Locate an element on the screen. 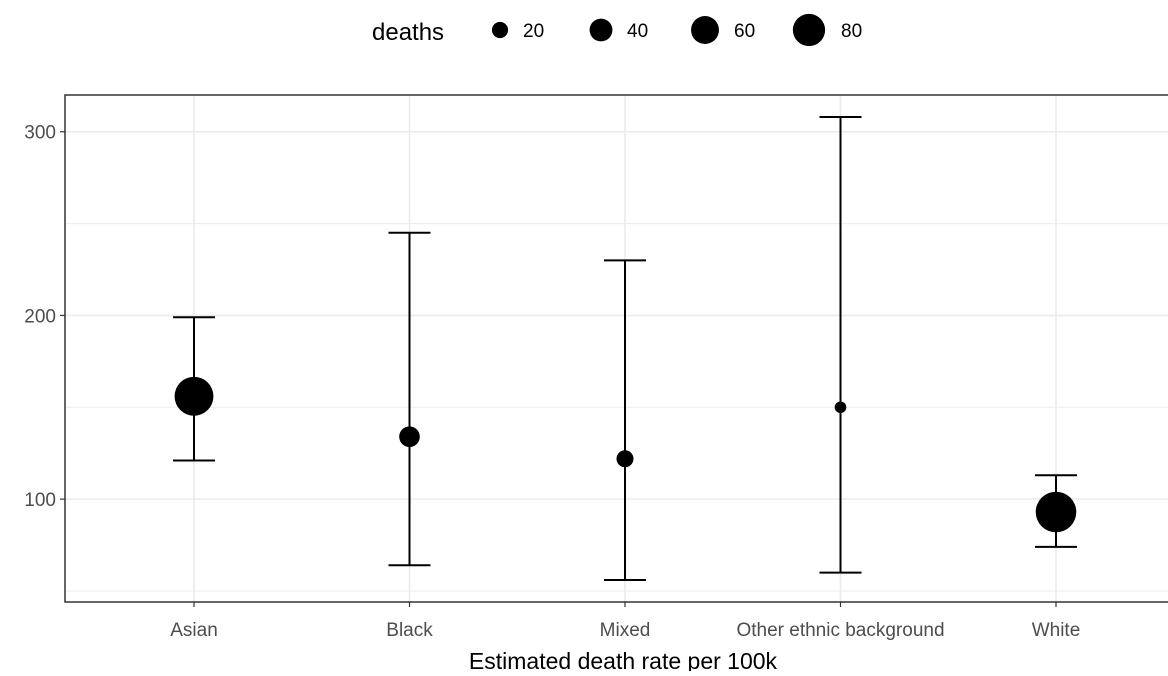 The height and width of the screenshot is (676, 1168). legend-label: 80 is located at coordinates (851, 31).